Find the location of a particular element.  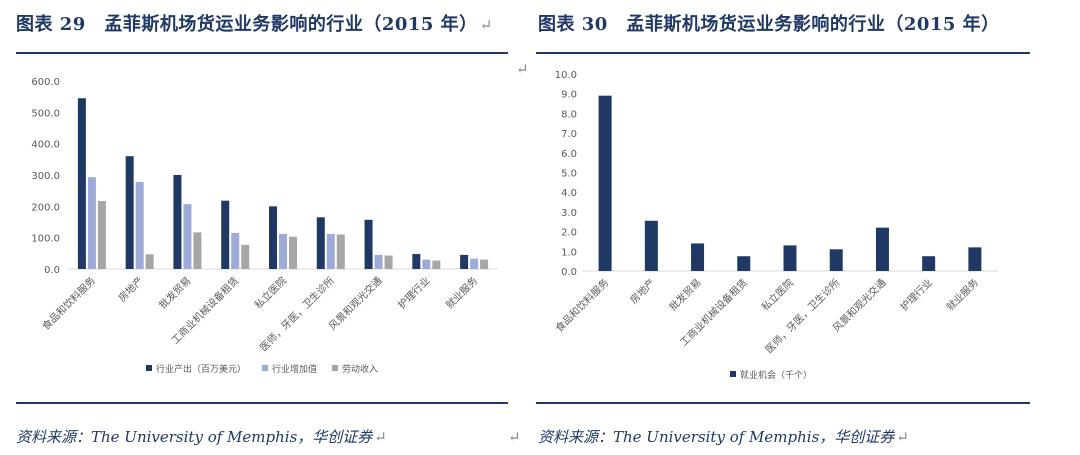

y-tick-label: 6.0 is located at coordinates (569, 154).